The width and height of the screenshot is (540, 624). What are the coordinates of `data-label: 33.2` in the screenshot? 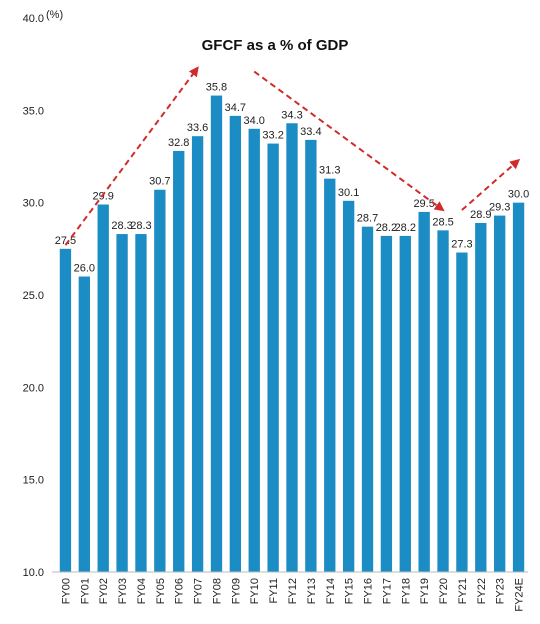 It's located at (272, 136).